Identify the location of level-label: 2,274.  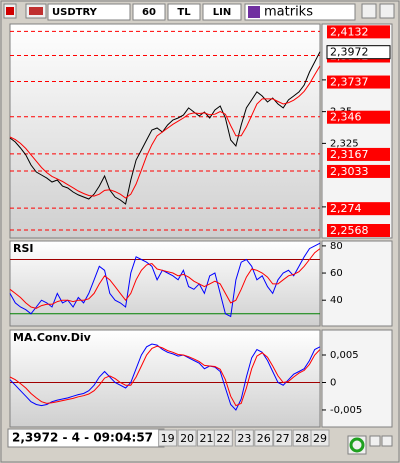
(346, 208).